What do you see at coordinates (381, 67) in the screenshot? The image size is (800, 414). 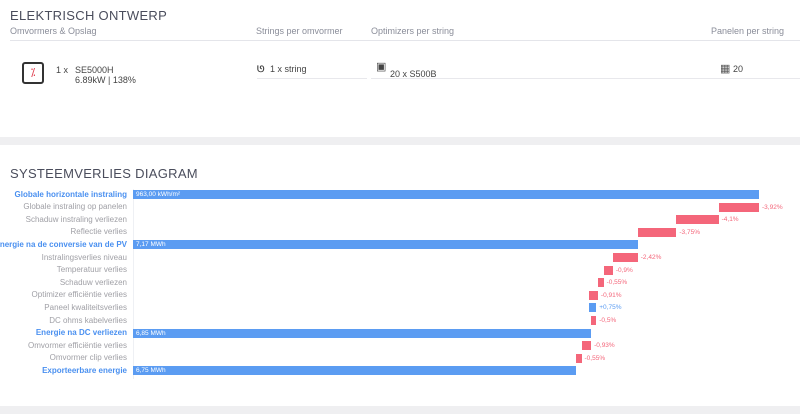 I see `optimizer-icon: ▣` at bounding box center [381, 67].